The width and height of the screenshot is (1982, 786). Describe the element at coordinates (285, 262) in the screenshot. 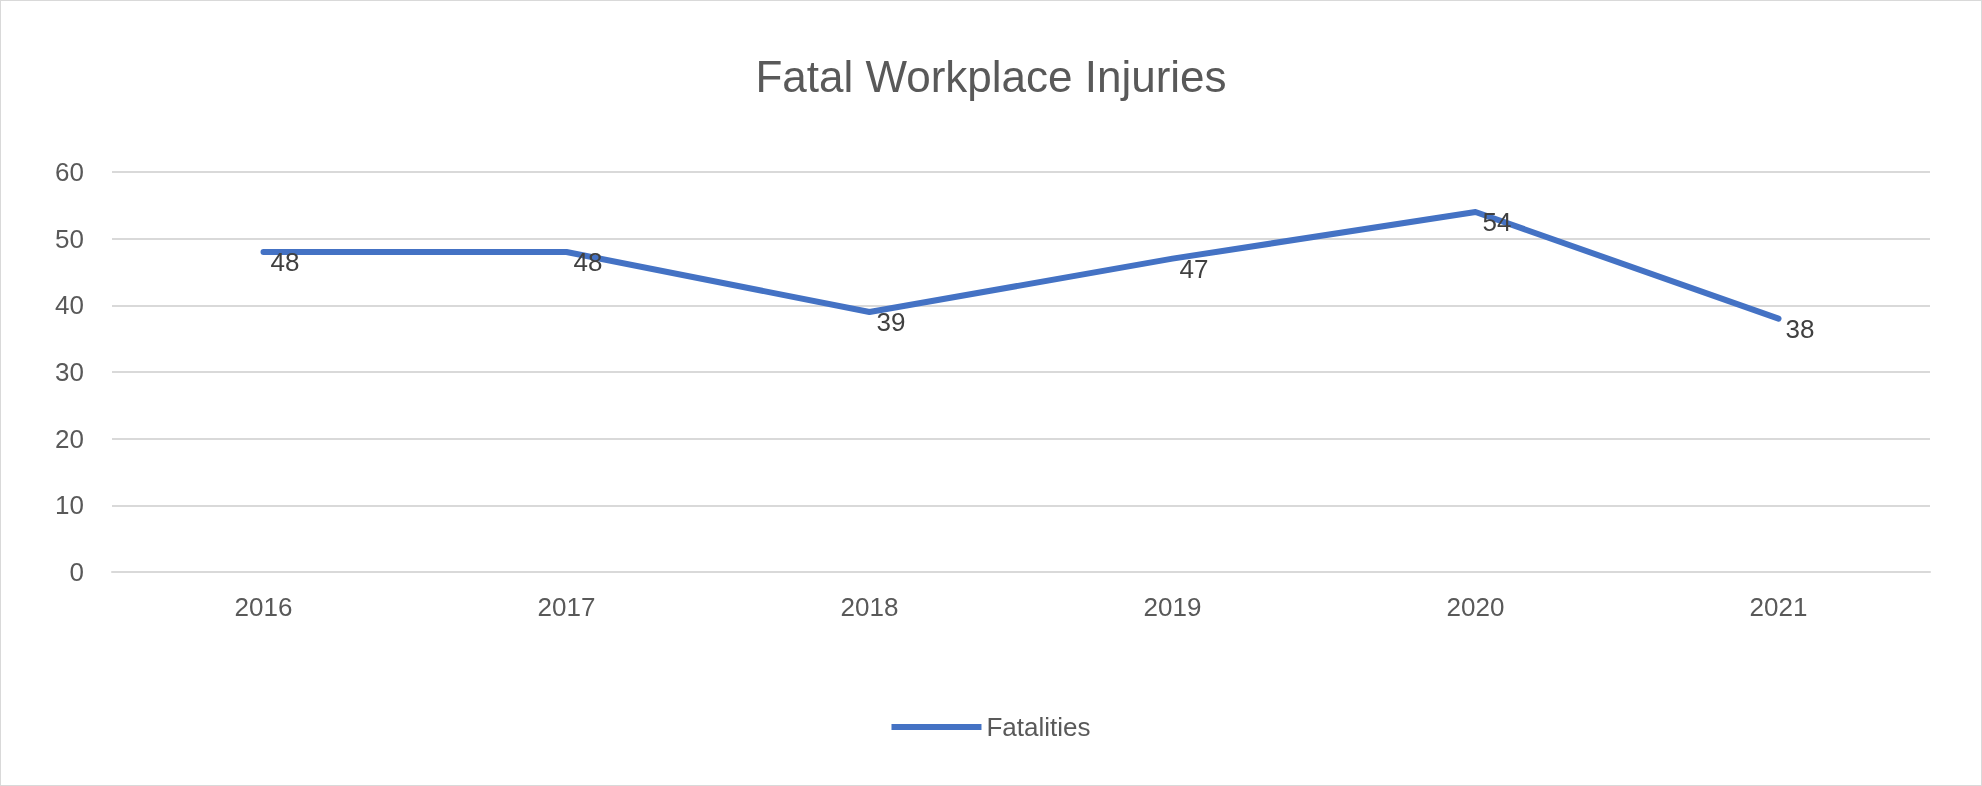

I see `data-label: 48` at that location.